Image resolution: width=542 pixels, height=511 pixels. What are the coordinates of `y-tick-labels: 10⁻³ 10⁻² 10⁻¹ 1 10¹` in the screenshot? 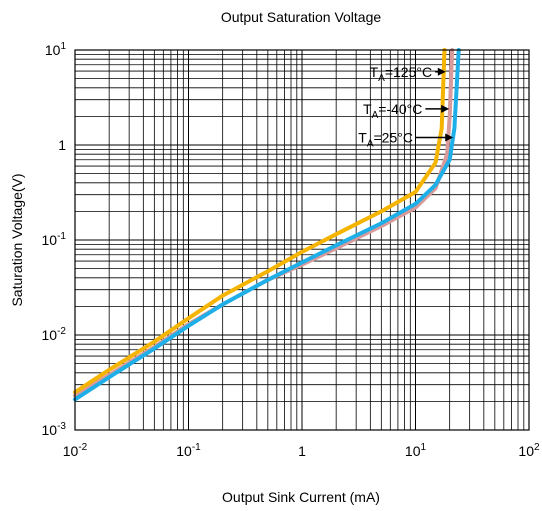 It's located at (54, 239).